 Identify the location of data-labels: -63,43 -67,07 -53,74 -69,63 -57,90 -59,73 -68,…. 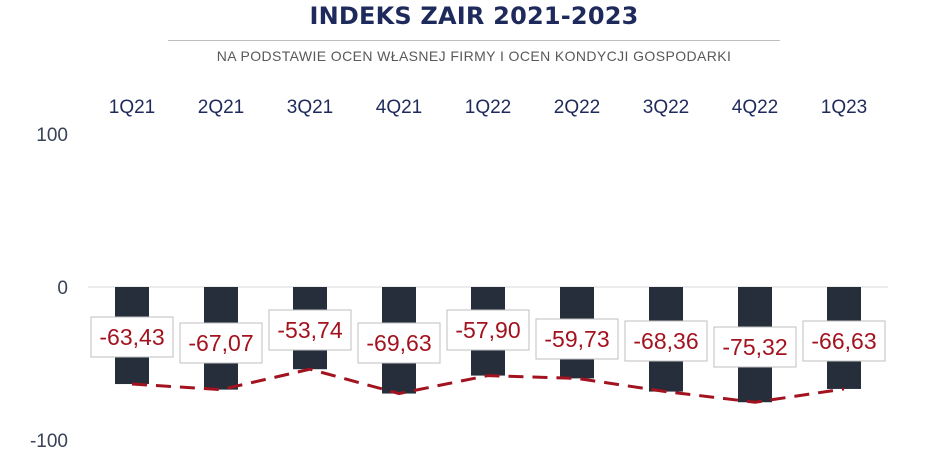
(488, 338).